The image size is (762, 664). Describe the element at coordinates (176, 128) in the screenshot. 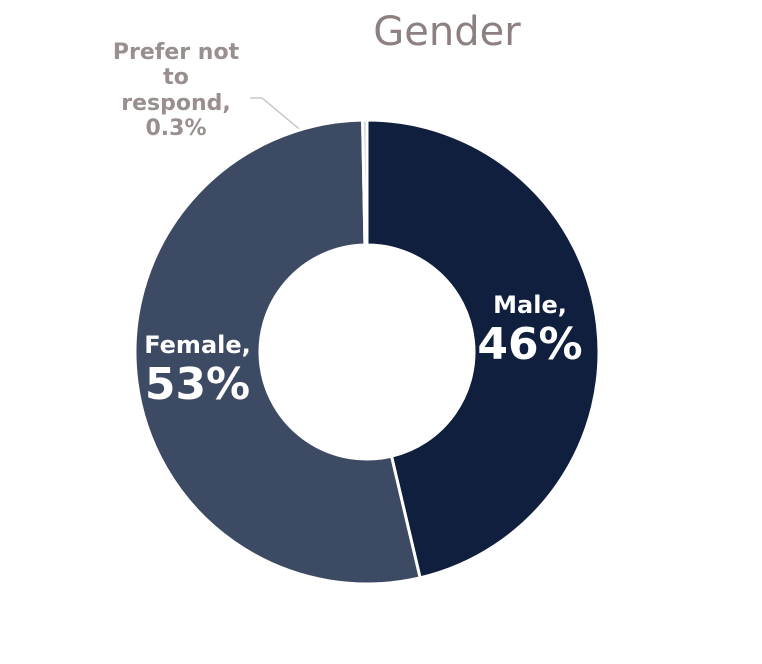

I see `value-label: 0.3%` at that location.